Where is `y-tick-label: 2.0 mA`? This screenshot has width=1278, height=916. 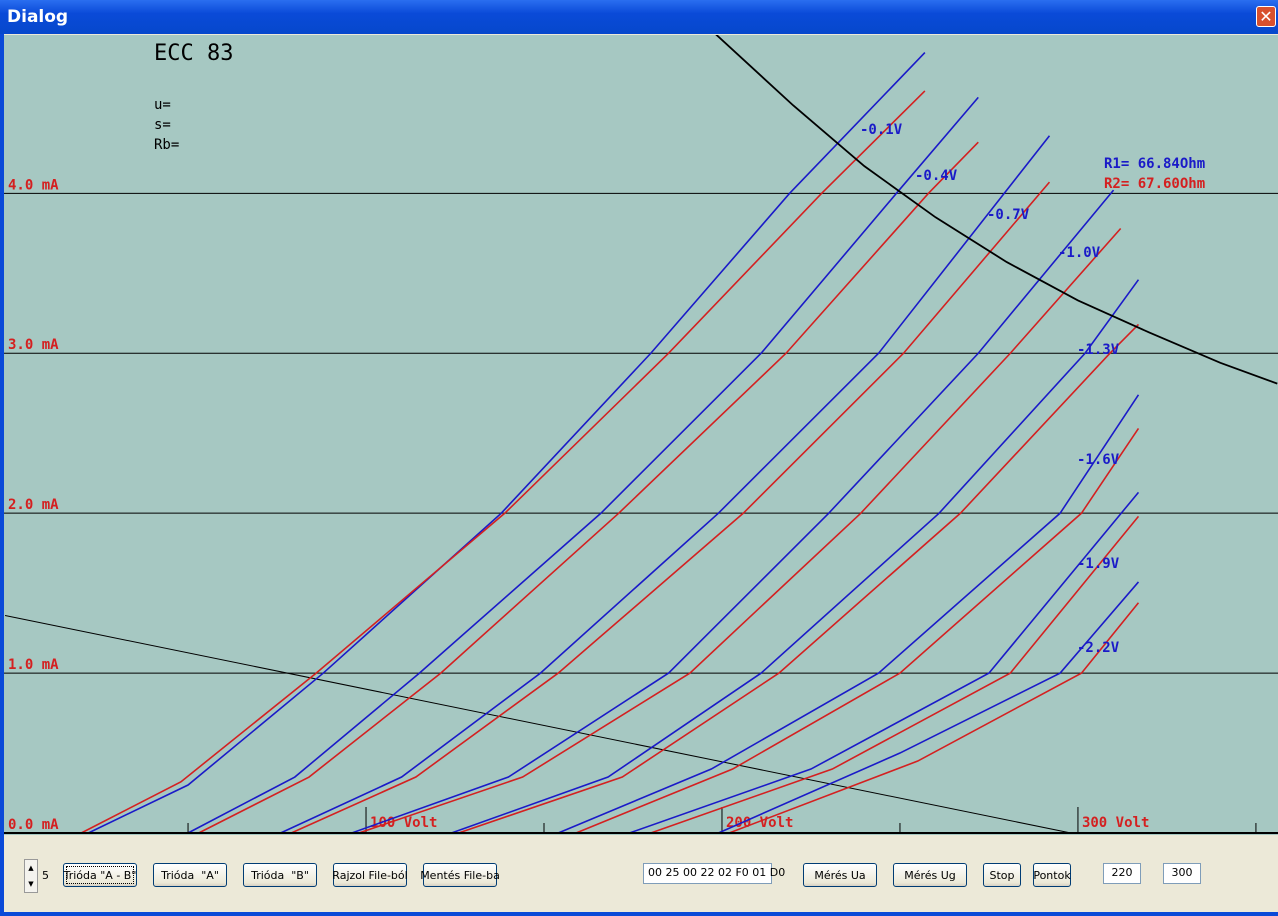
y-tick-label: 2.0 mA is located at coordinates (33, 505).